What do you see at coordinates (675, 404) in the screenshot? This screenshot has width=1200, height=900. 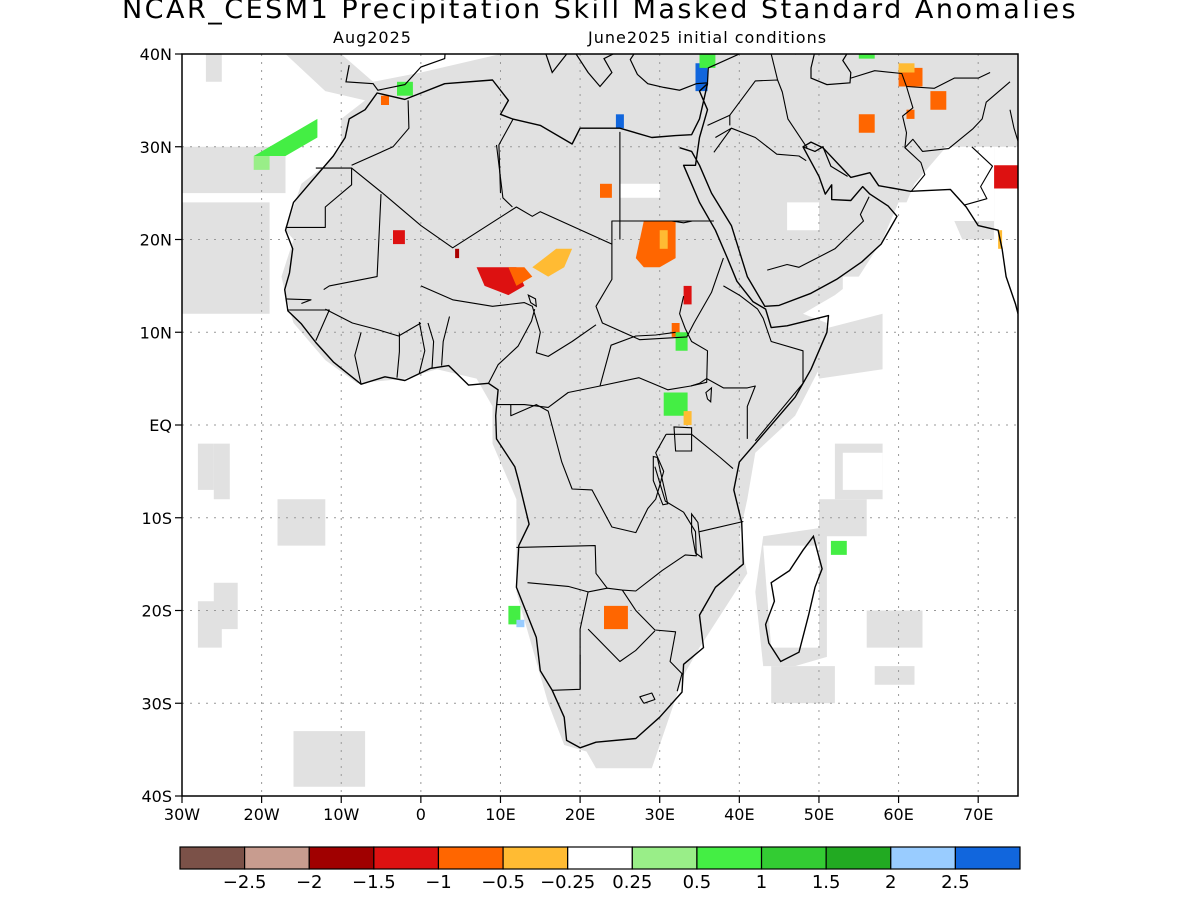 I see `anomaly-lake-victoria-green` at bounding box center [675, 404].